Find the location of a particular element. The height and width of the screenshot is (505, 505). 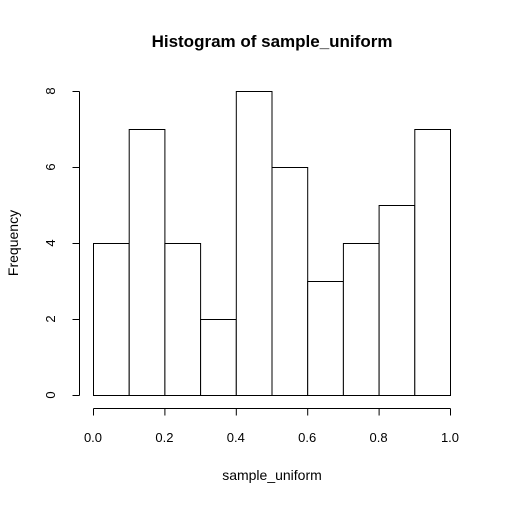

x-tick-label: 0.8 is located at coordinates (379, 437).